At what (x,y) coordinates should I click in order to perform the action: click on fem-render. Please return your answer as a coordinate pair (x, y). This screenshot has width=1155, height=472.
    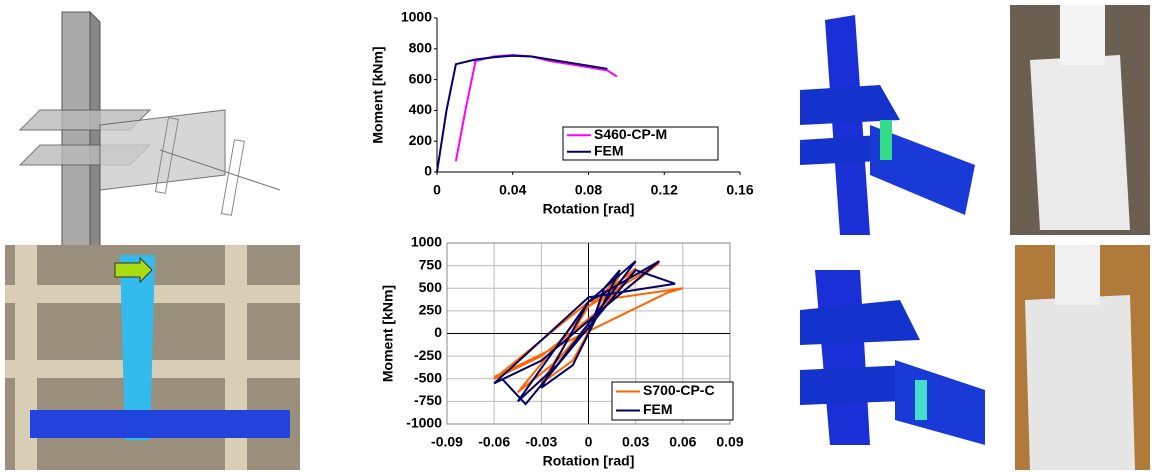
    Looking at the image, I should click on (892, 230).